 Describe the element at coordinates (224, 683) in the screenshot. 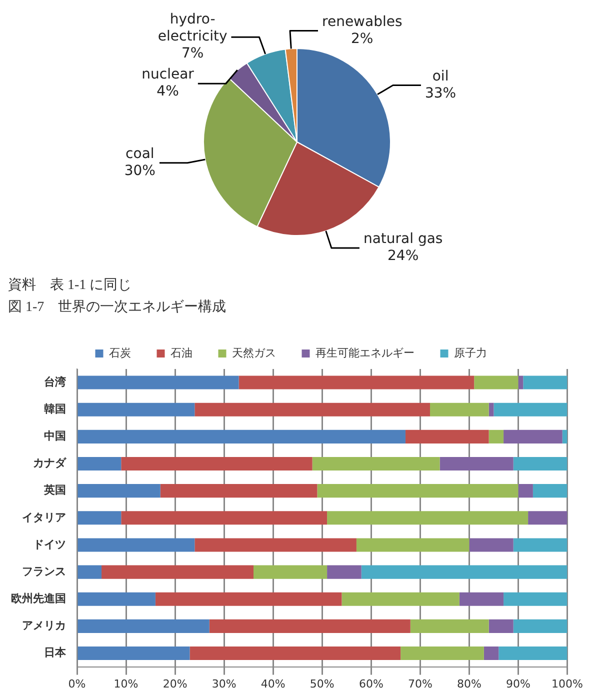

I see `x-tick-label: 30%` at that location.